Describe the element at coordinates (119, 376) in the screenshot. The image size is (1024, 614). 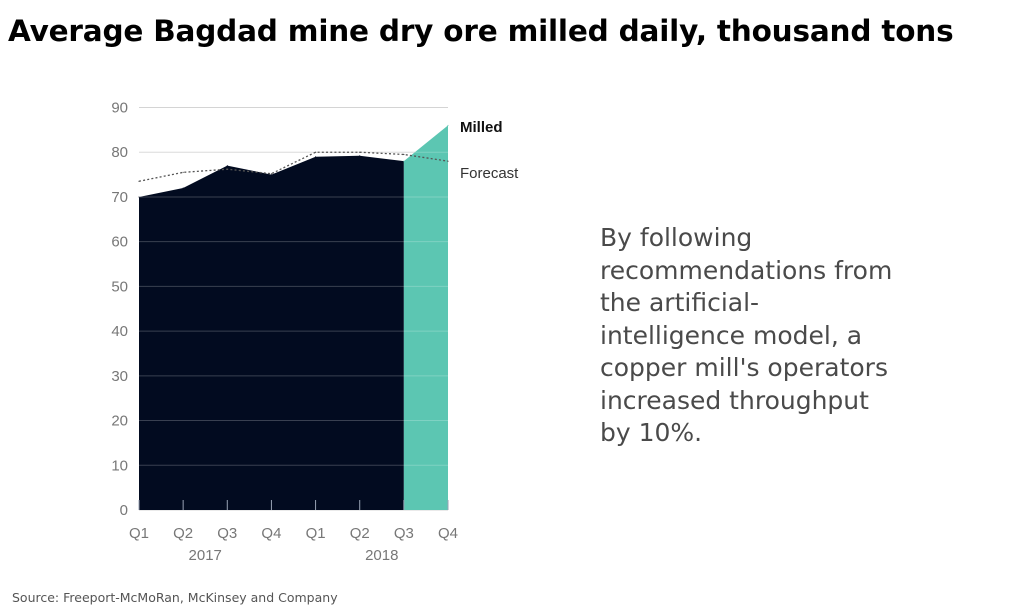
I see `y-tick-label-30: 30` at that location.